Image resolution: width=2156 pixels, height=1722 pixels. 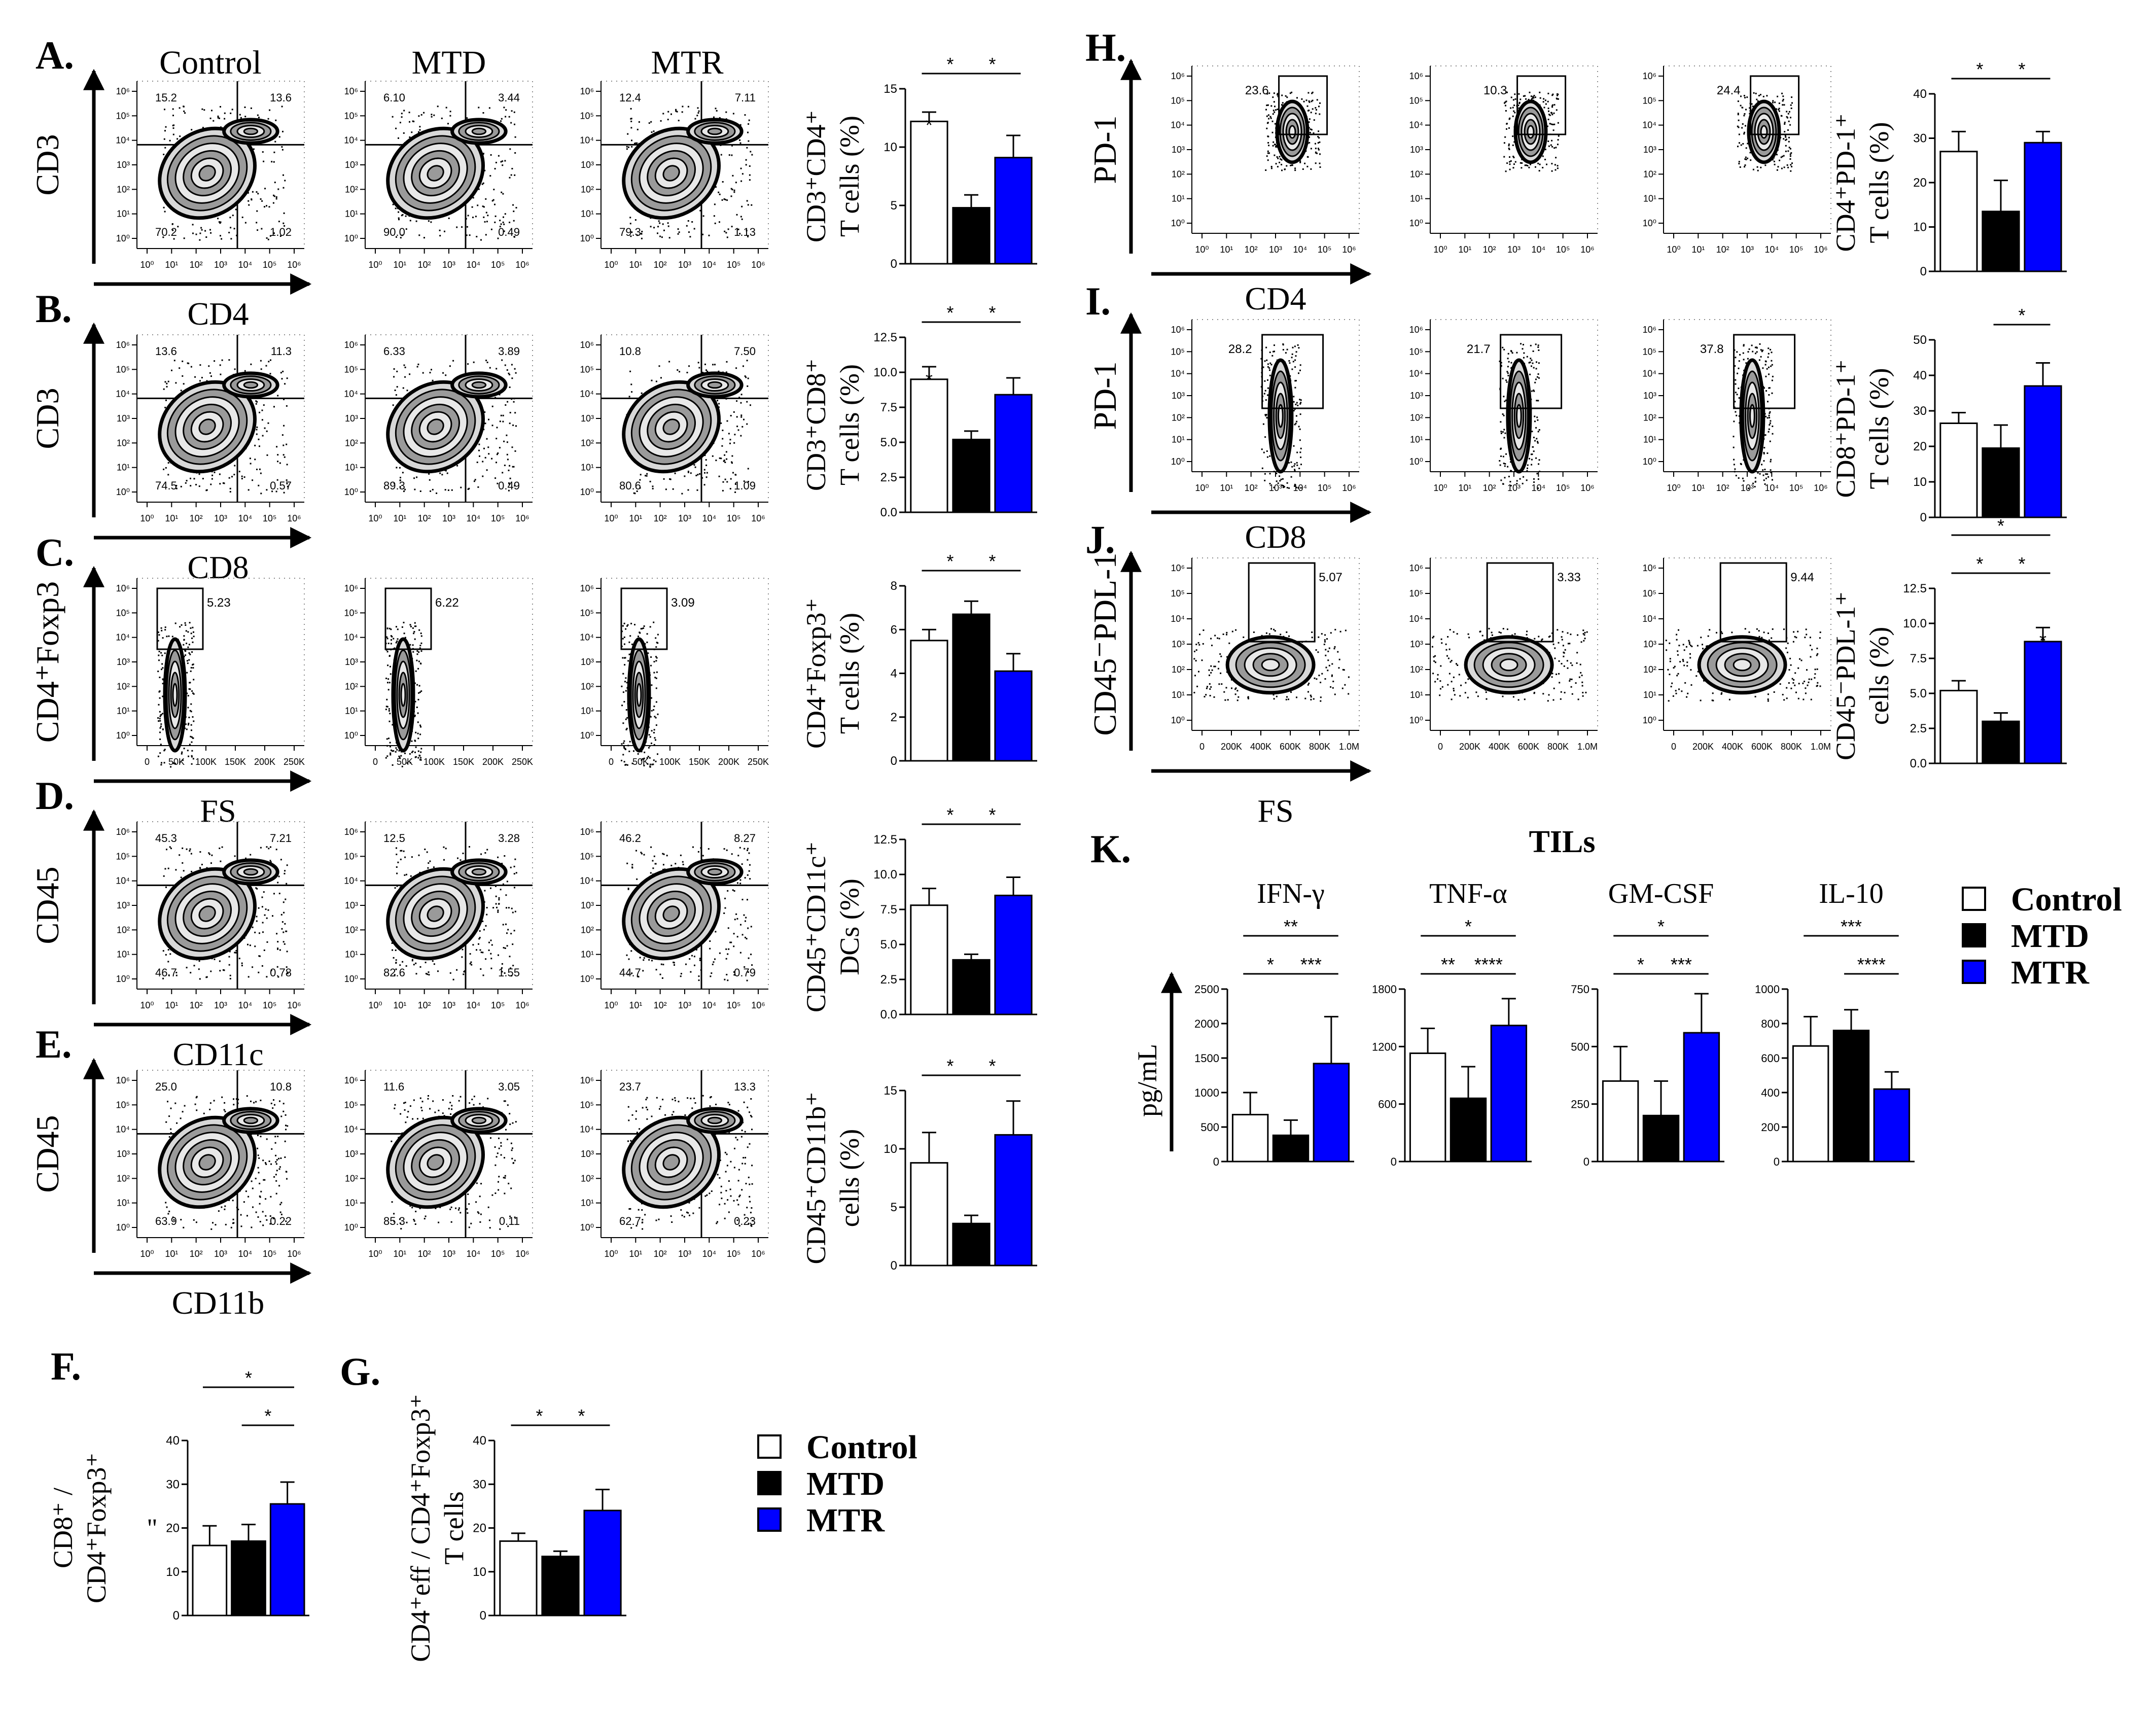 I want to click on flow-y-label: CD45⁻PDL-1, so click(x=1105, y=644).